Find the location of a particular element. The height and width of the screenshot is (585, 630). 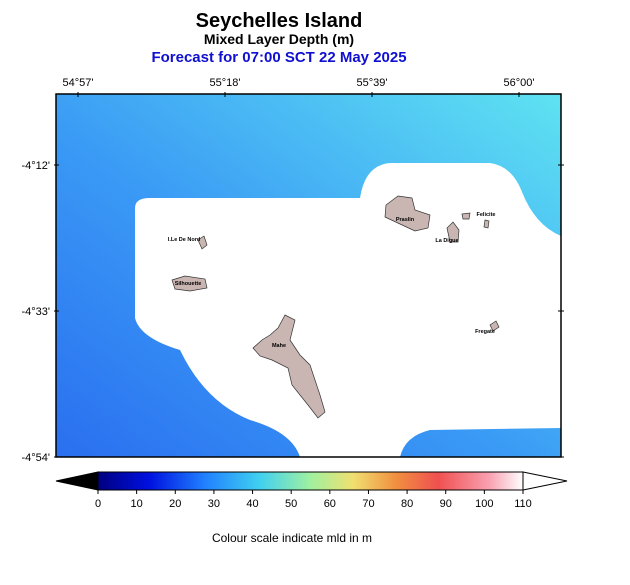

subtitle: Mixed Layer Depth (m) is located at coordinates (279, 39).